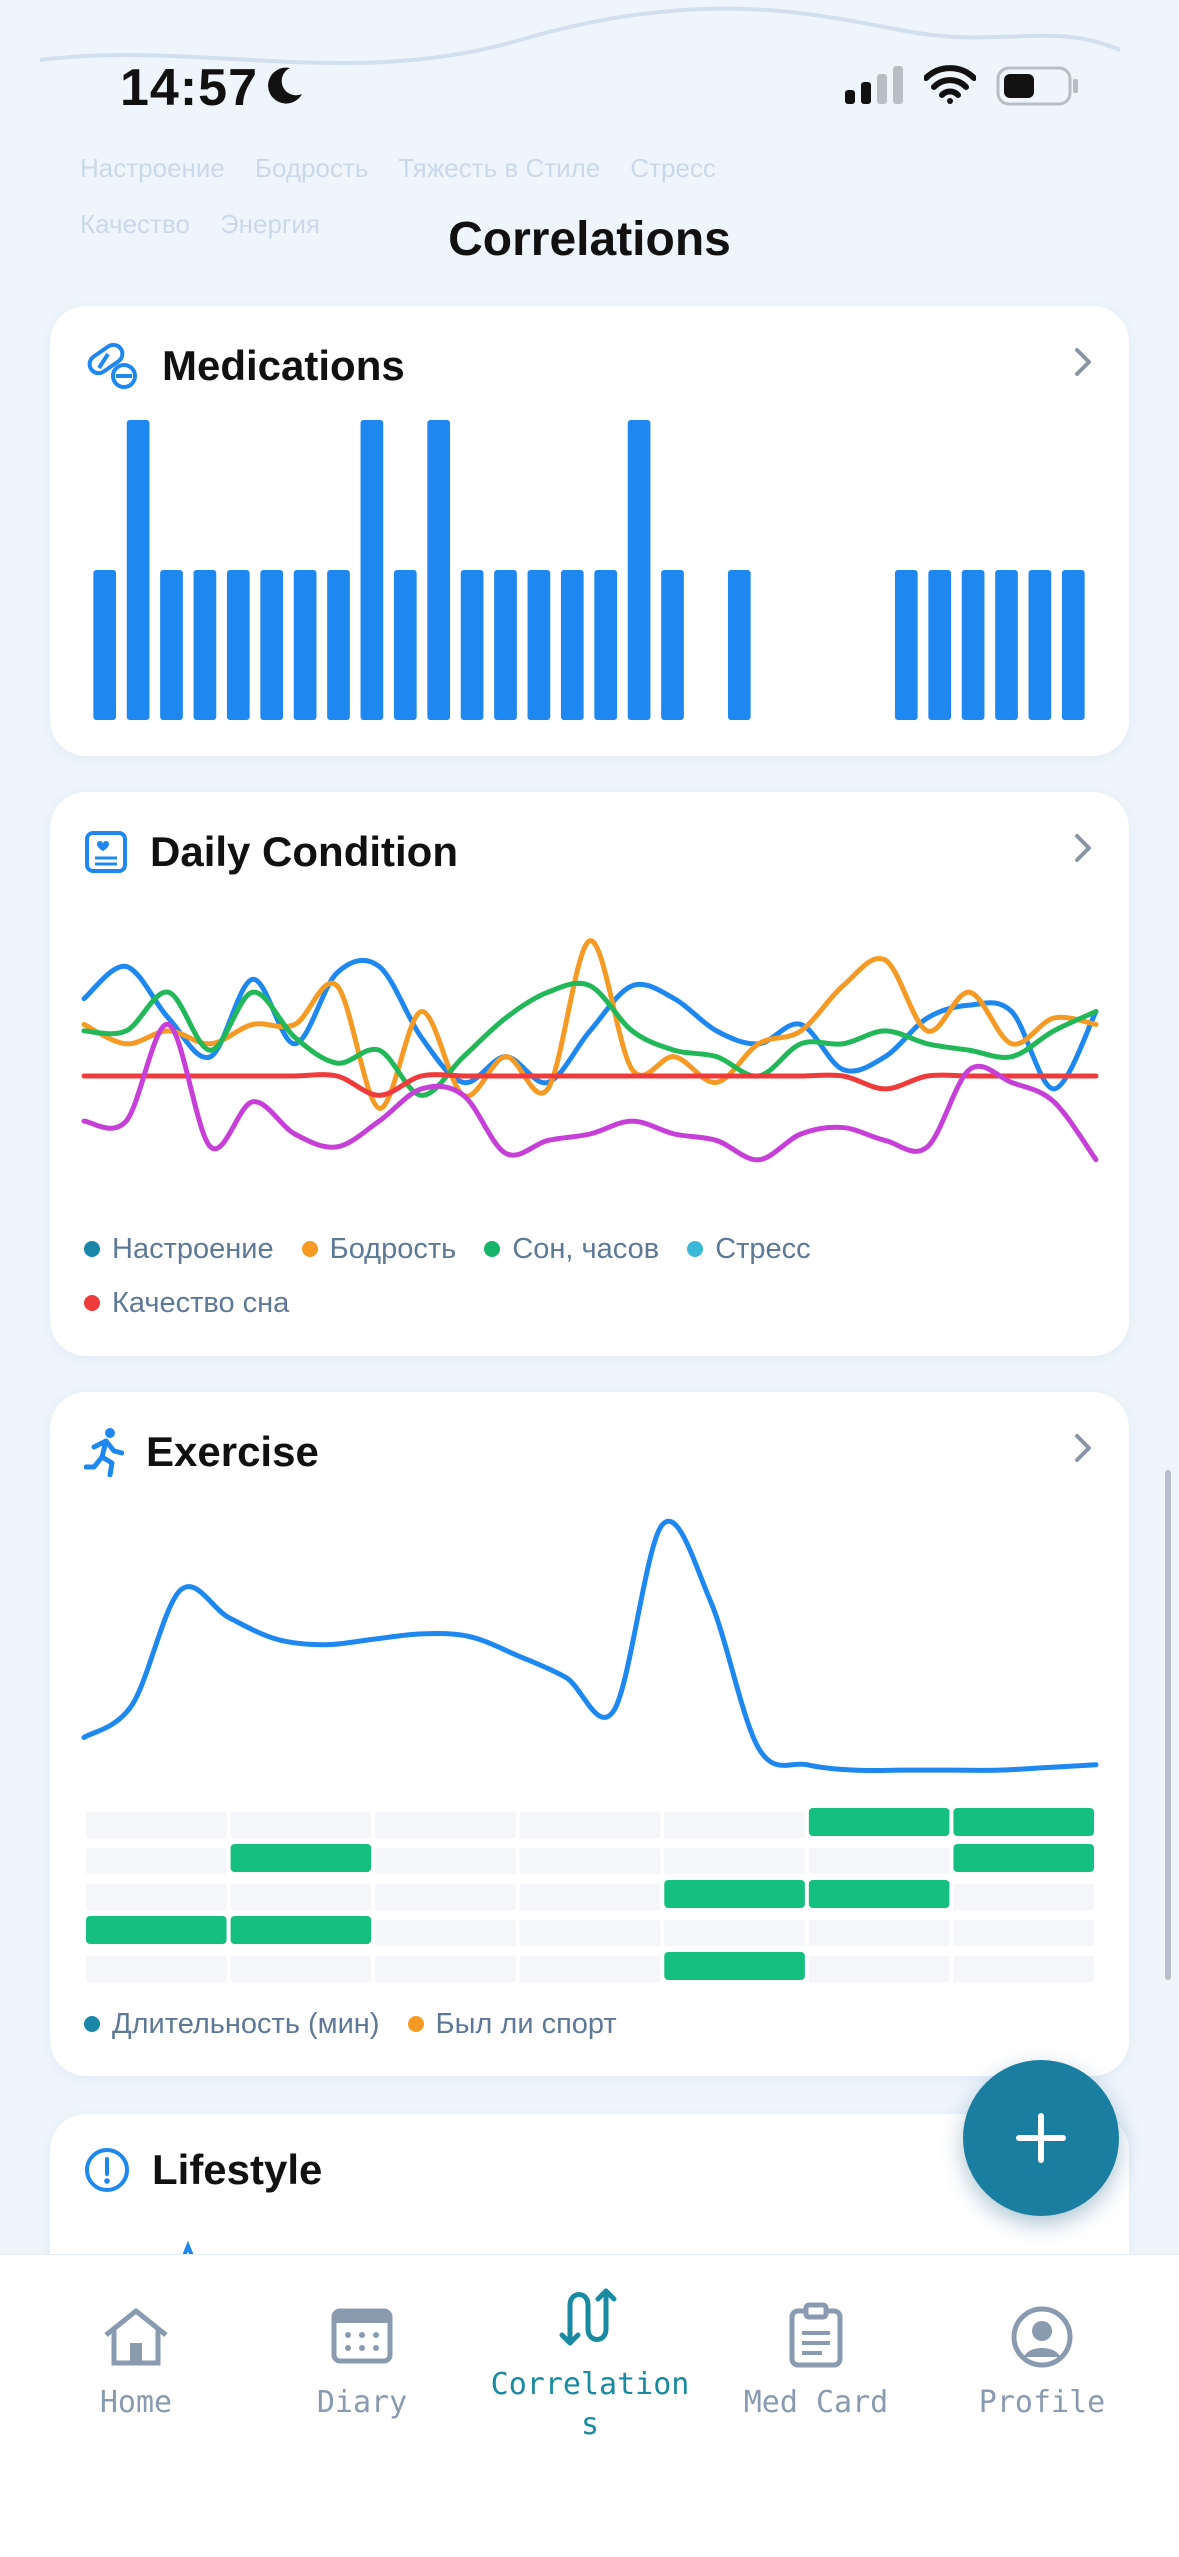  I want to click on running-icon, so click(104, 1452).